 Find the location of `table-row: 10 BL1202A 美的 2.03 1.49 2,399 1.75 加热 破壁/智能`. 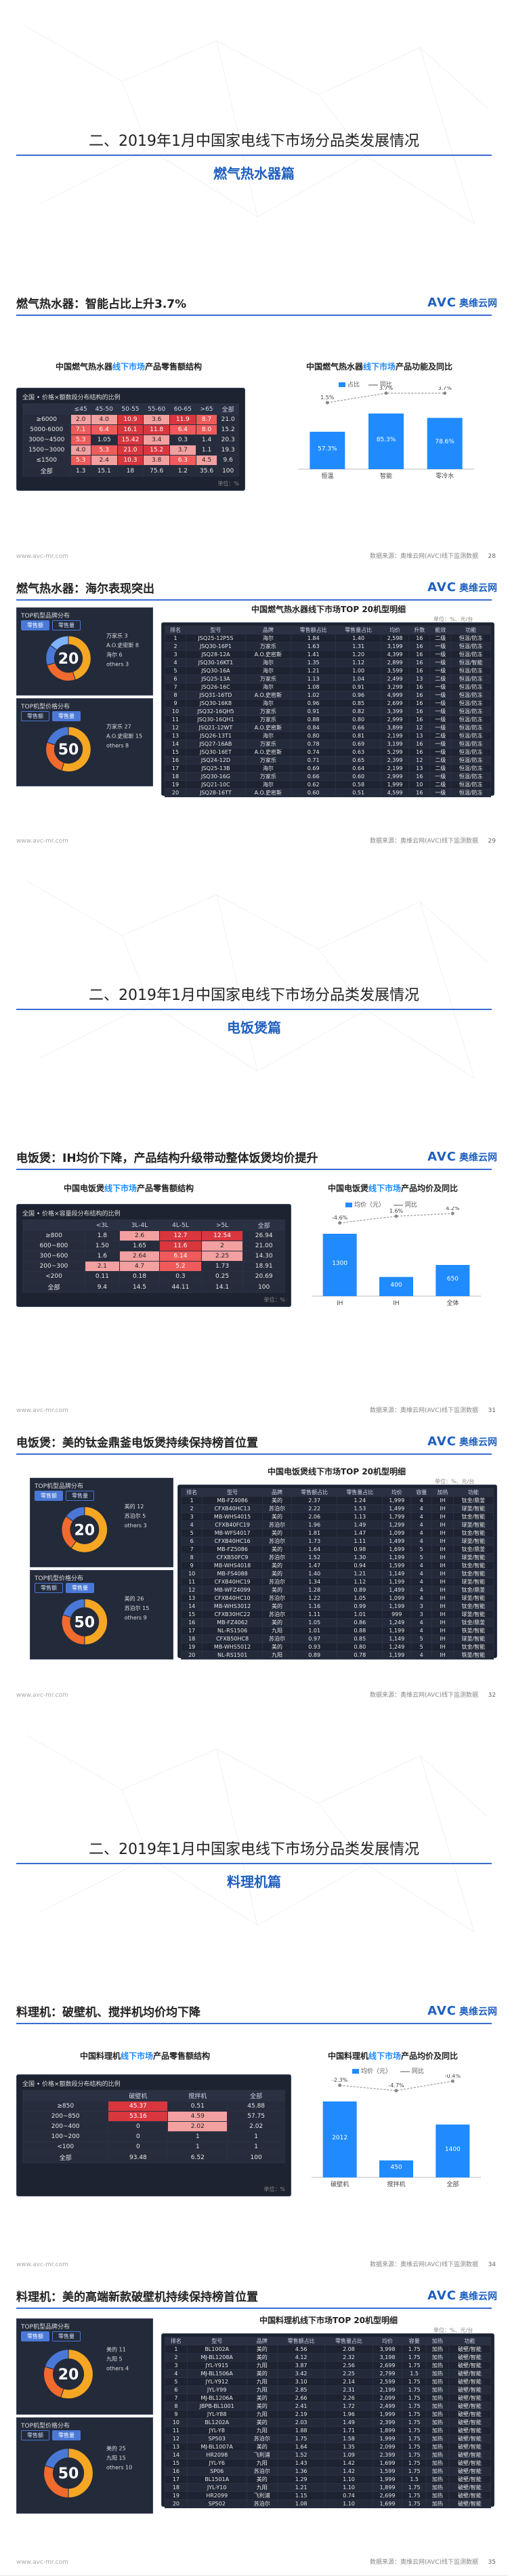

table-row: 10 BL1202A 美的 2.03 1.49 2,399 1.75 加热 破壁/智能 is located at coordinates (328, 2422).